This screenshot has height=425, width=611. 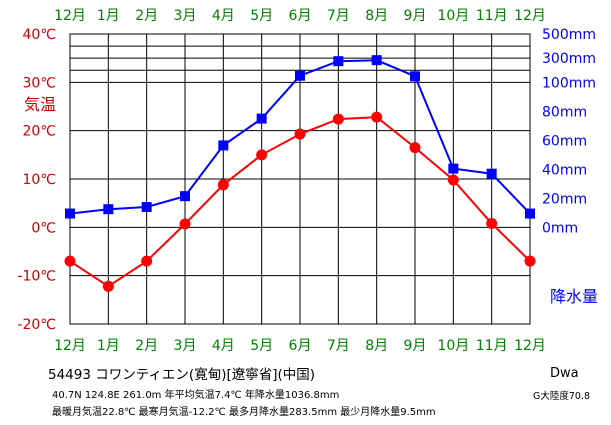 What do you see at coordinates (453, 346) in the screenshot?
I see `month-label-bottom: 10月` at bounding box center [453, 346].